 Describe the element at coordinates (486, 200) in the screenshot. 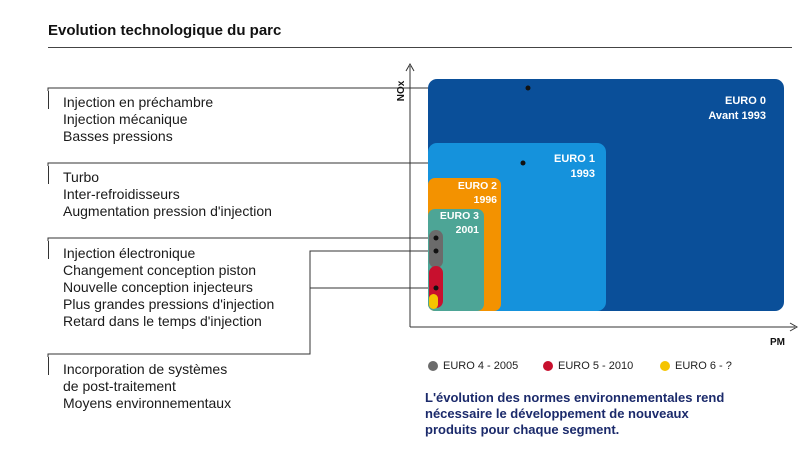

I see `euro-2-year: 1996` at that location.